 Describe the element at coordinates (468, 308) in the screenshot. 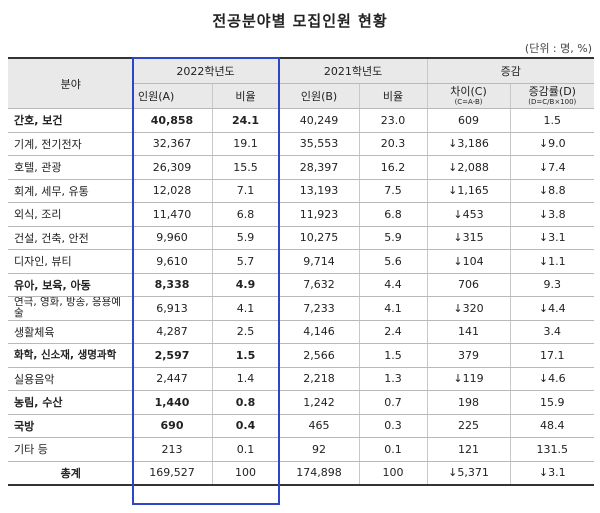

I see `diff-cell: ↓320` at that location.